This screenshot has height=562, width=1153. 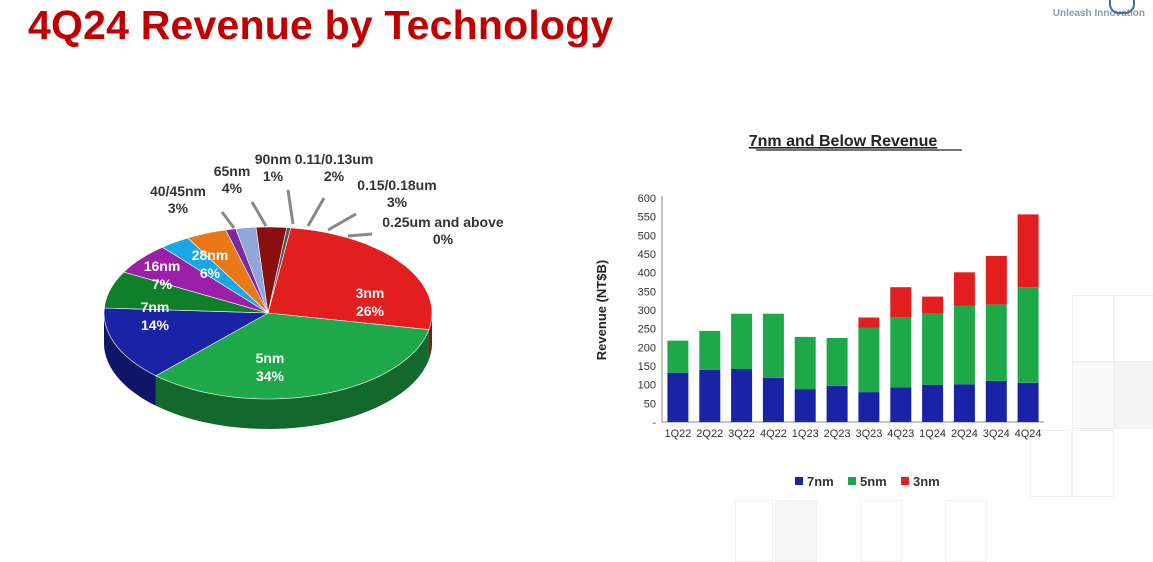 What do you see at coordinates (996, 401) in the screenshot?
I see `bar-7nm-3Q24` at bounding box center [996, 401].